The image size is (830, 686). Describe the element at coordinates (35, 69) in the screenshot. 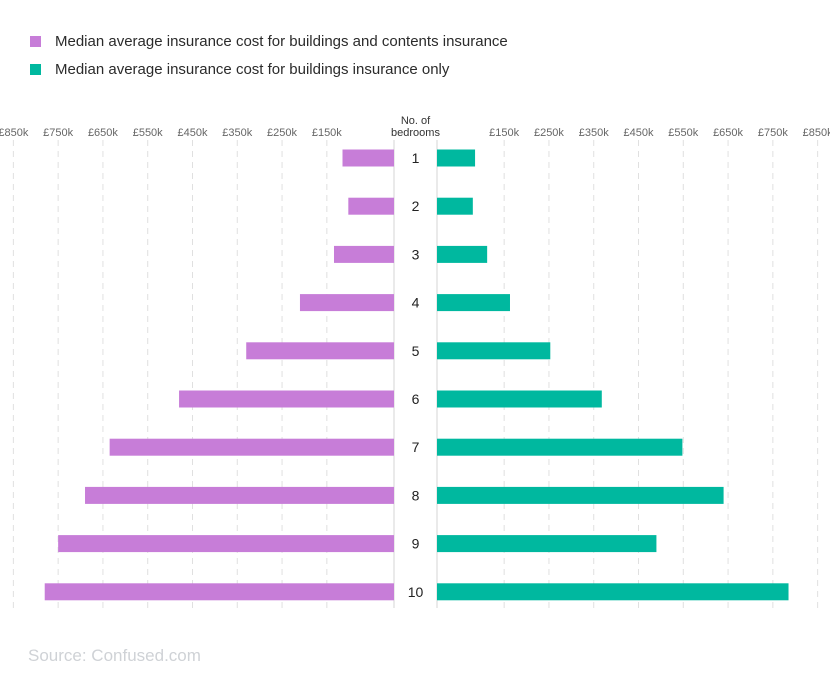

I see `legend-swatch-buildings` at that location.